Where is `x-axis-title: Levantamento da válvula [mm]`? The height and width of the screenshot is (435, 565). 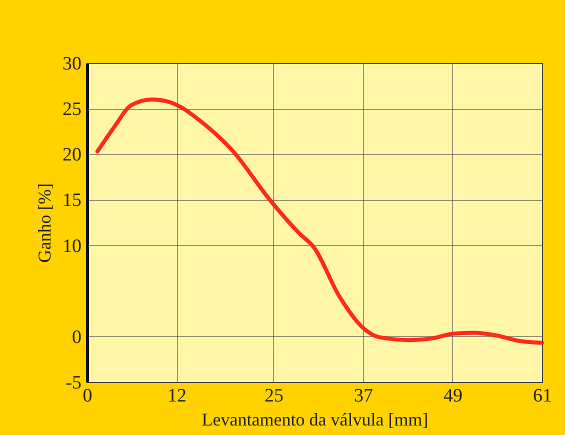
x-axis-title: Levantamento da válvula [mm] is located at coordinates (315, 420).